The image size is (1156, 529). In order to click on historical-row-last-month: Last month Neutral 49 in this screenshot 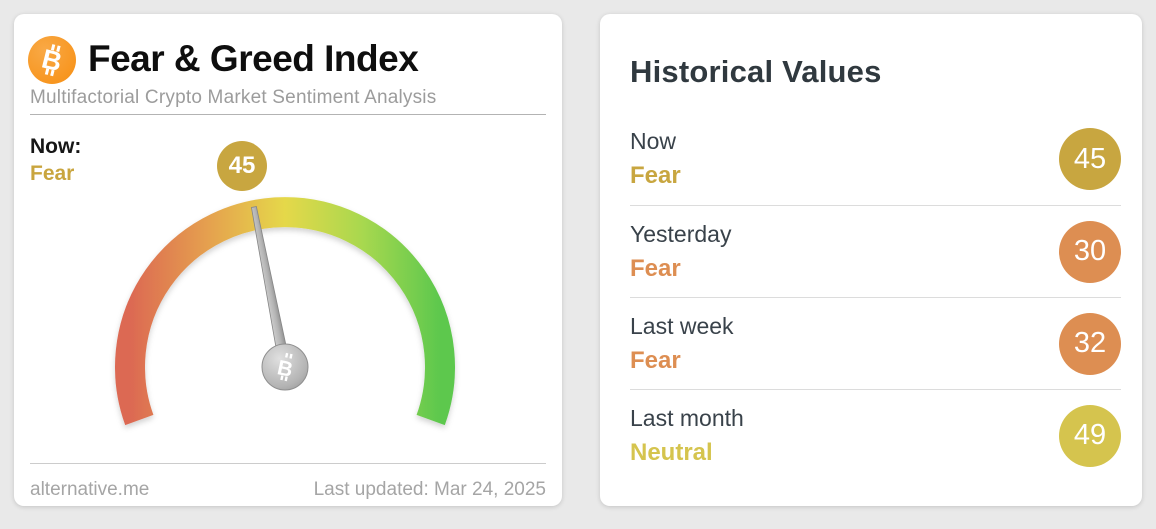, I will do `click(875, 435)`.